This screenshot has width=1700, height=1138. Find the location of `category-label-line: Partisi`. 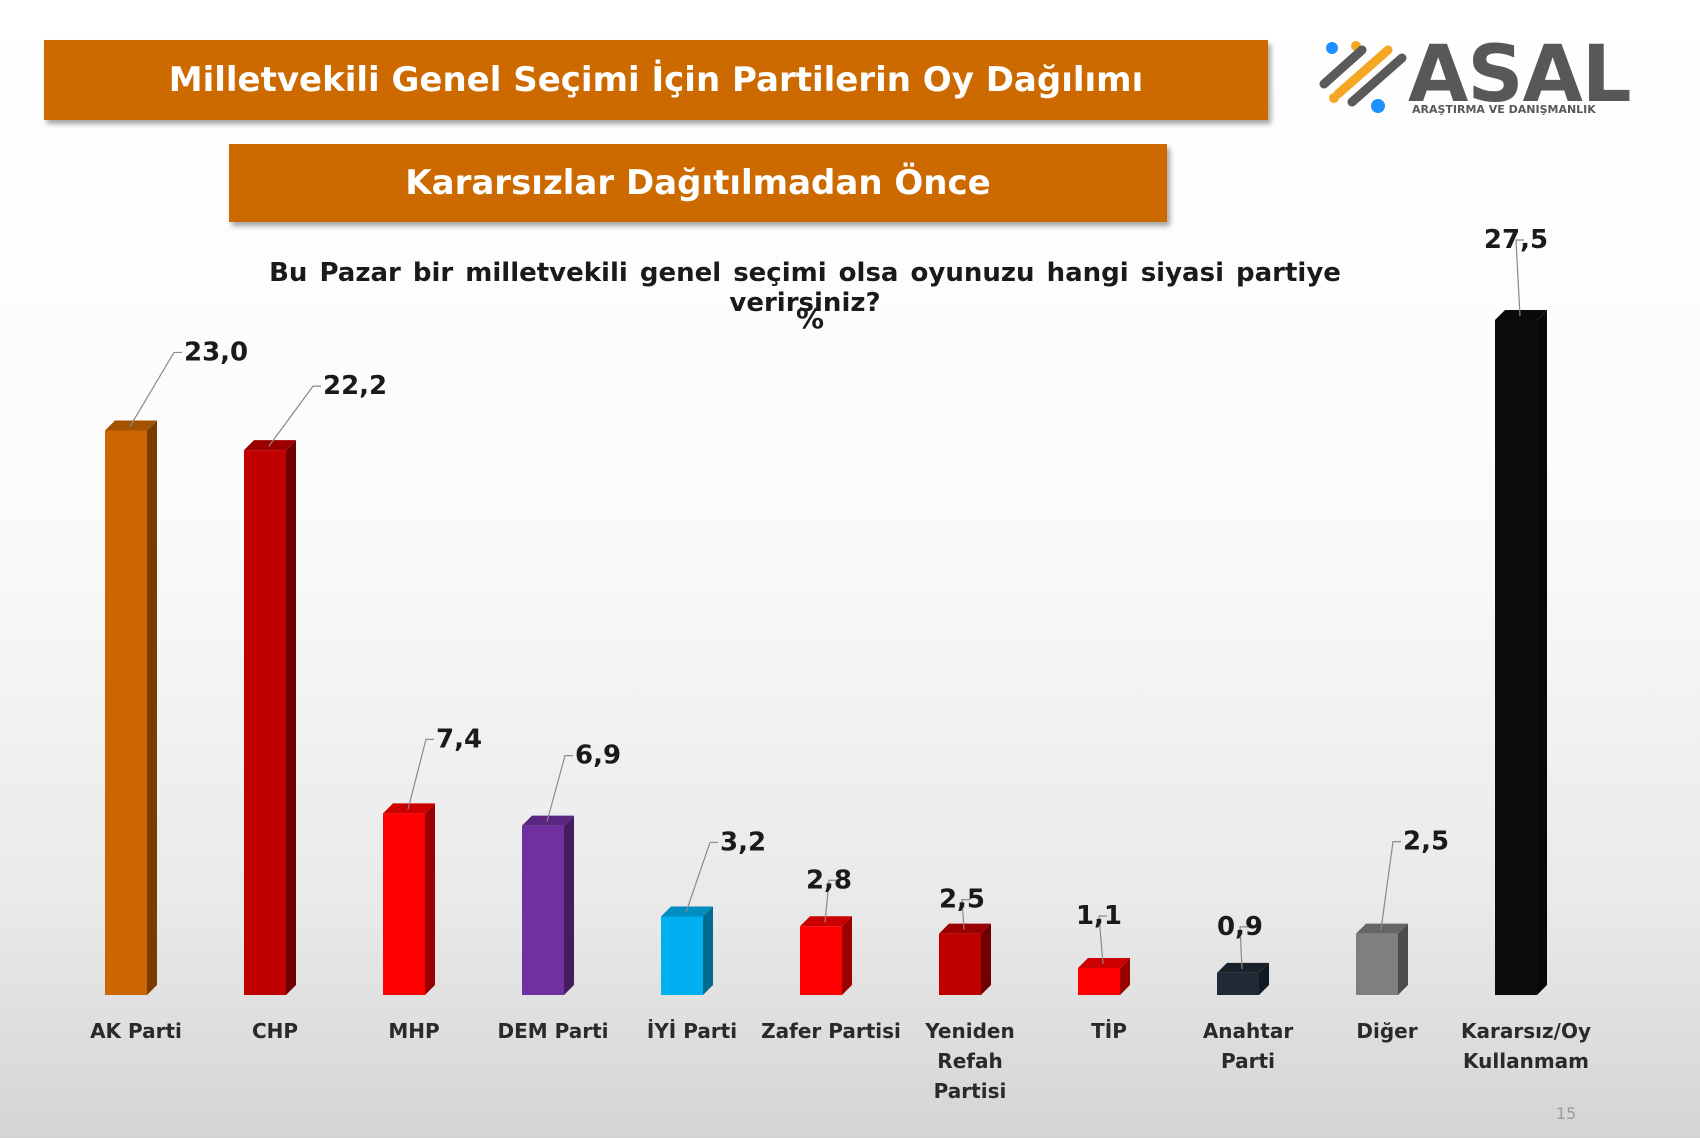

category-label-line: Partisi is located at coordinates (970, 1091).